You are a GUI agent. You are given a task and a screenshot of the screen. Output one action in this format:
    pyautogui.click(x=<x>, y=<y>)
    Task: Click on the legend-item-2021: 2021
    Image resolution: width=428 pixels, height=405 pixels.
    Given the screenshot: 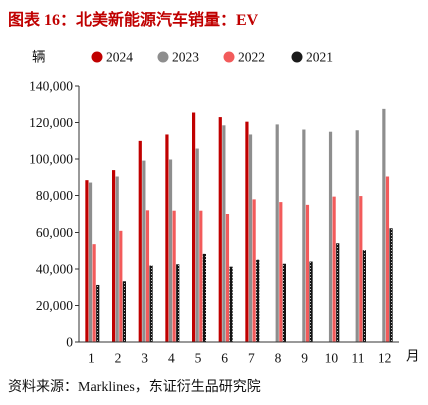 What is the action you would take?
    pyautogui.click(x=312, y=57)
    